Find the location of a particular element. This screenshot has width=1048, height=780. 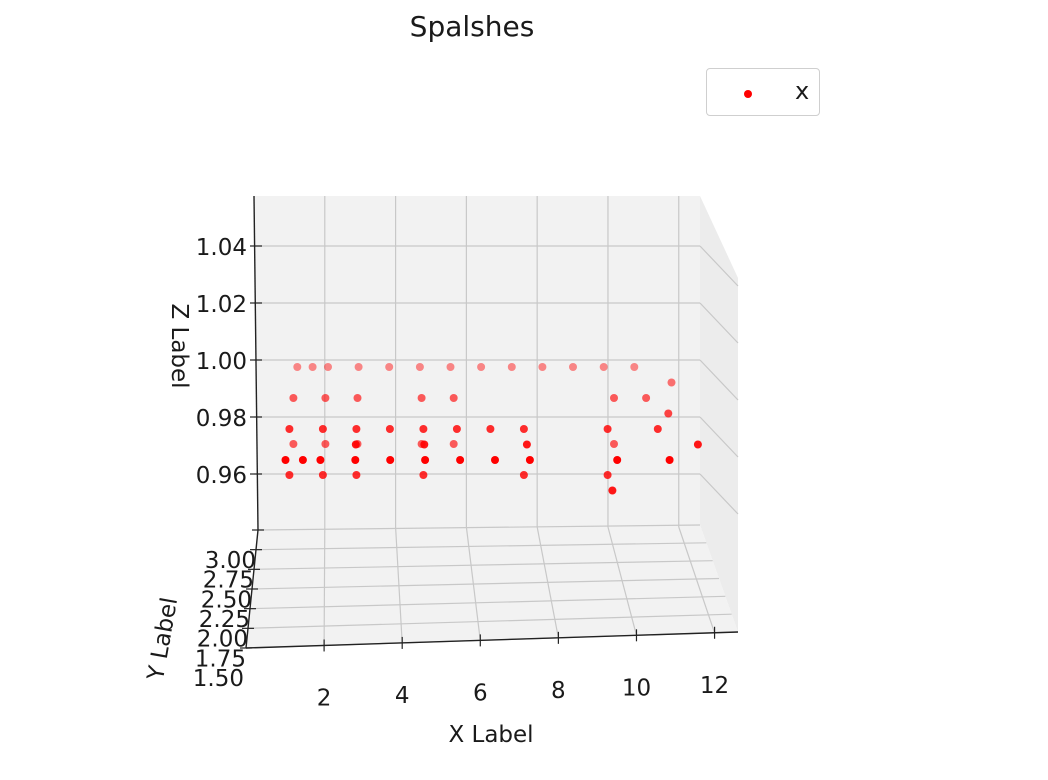

z-tick-label: 0.98 is located at coordinates (221, 419).